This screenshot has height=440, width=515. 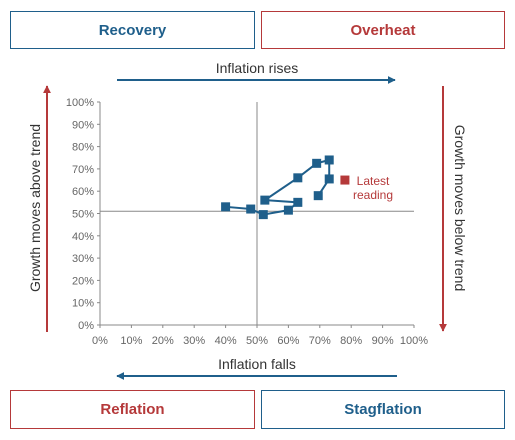 I want to click on x-tick-label: 50%, so click(x=257, y=341).